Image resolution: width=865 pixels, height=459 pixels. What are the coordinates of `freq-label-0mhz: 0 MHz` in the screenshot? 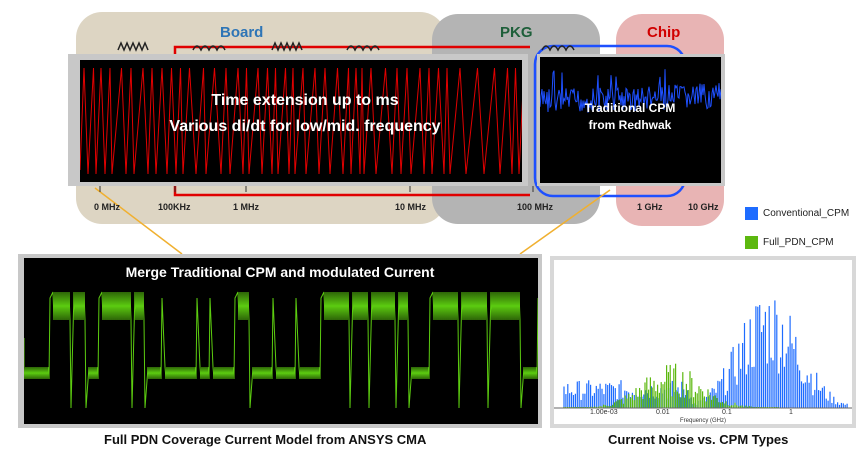 It's located at (107, 207).